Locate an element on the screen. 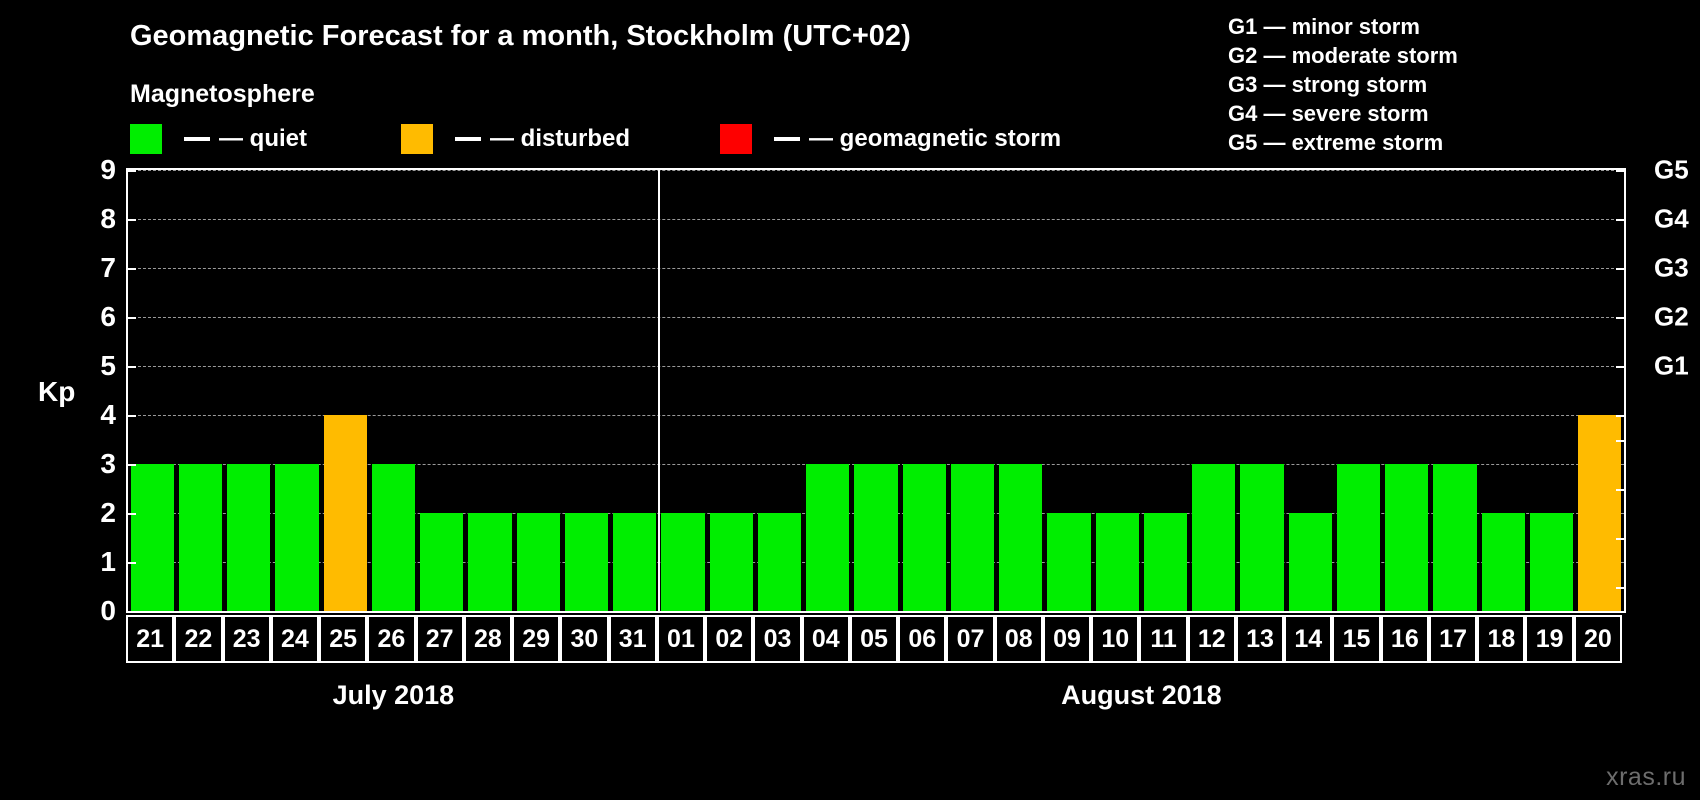  day-cell-28: 28 is located at coordinates (488, 639).